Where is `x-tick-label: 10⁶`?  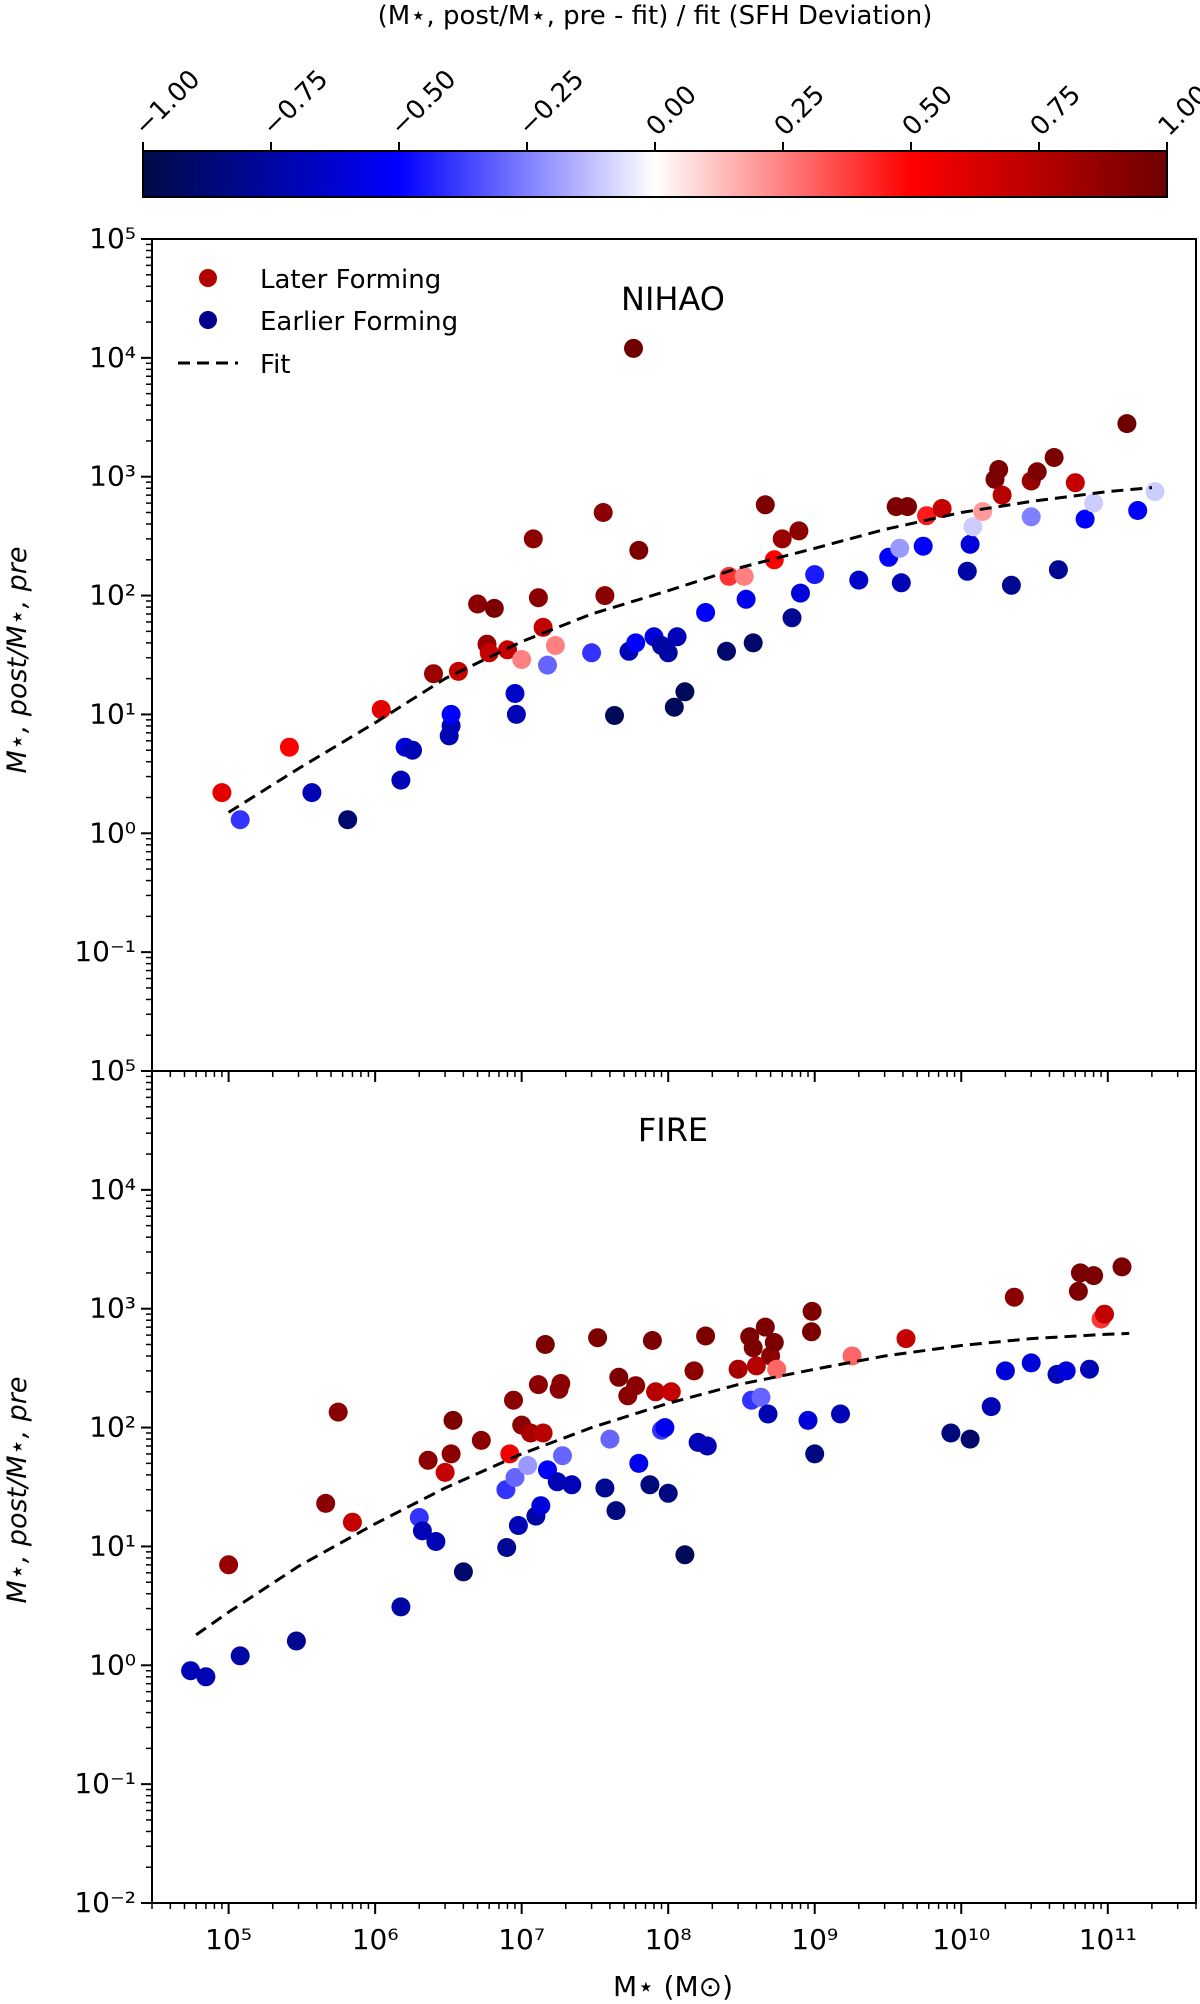 x-tick-label: 10⁶ is located at coordinates (375, 1939).